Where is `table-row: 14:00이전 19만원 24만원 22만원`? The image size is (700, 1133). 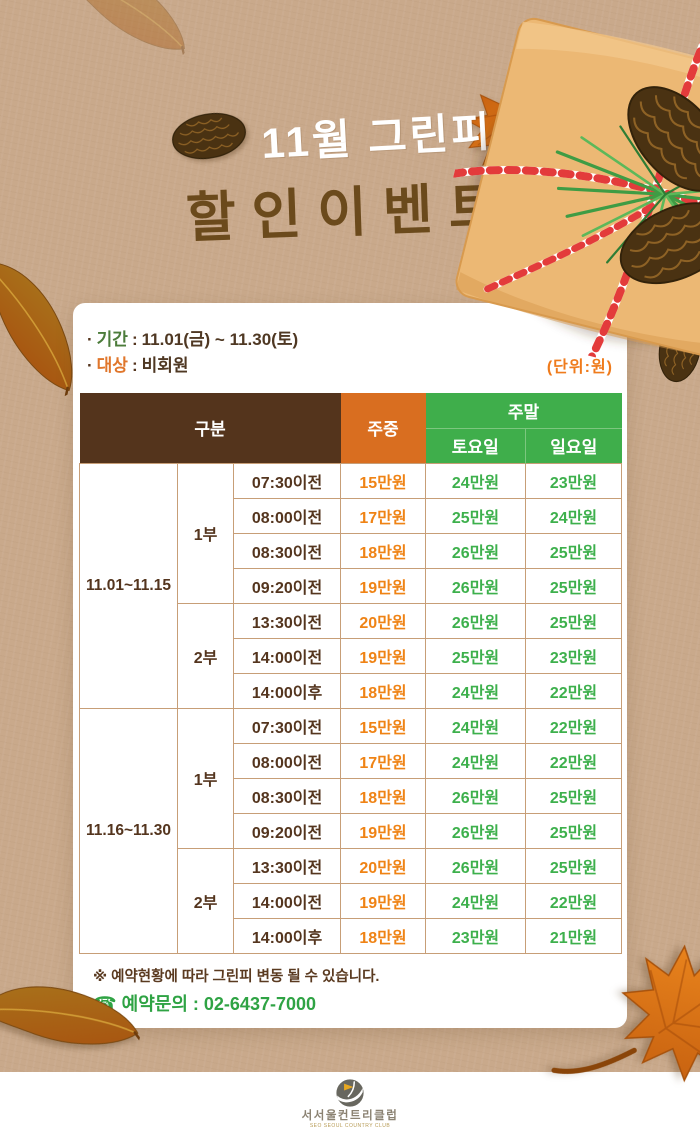 table-row: 14:00이전 19만원 24만원 22만원 is located at coordinates (351, 900).